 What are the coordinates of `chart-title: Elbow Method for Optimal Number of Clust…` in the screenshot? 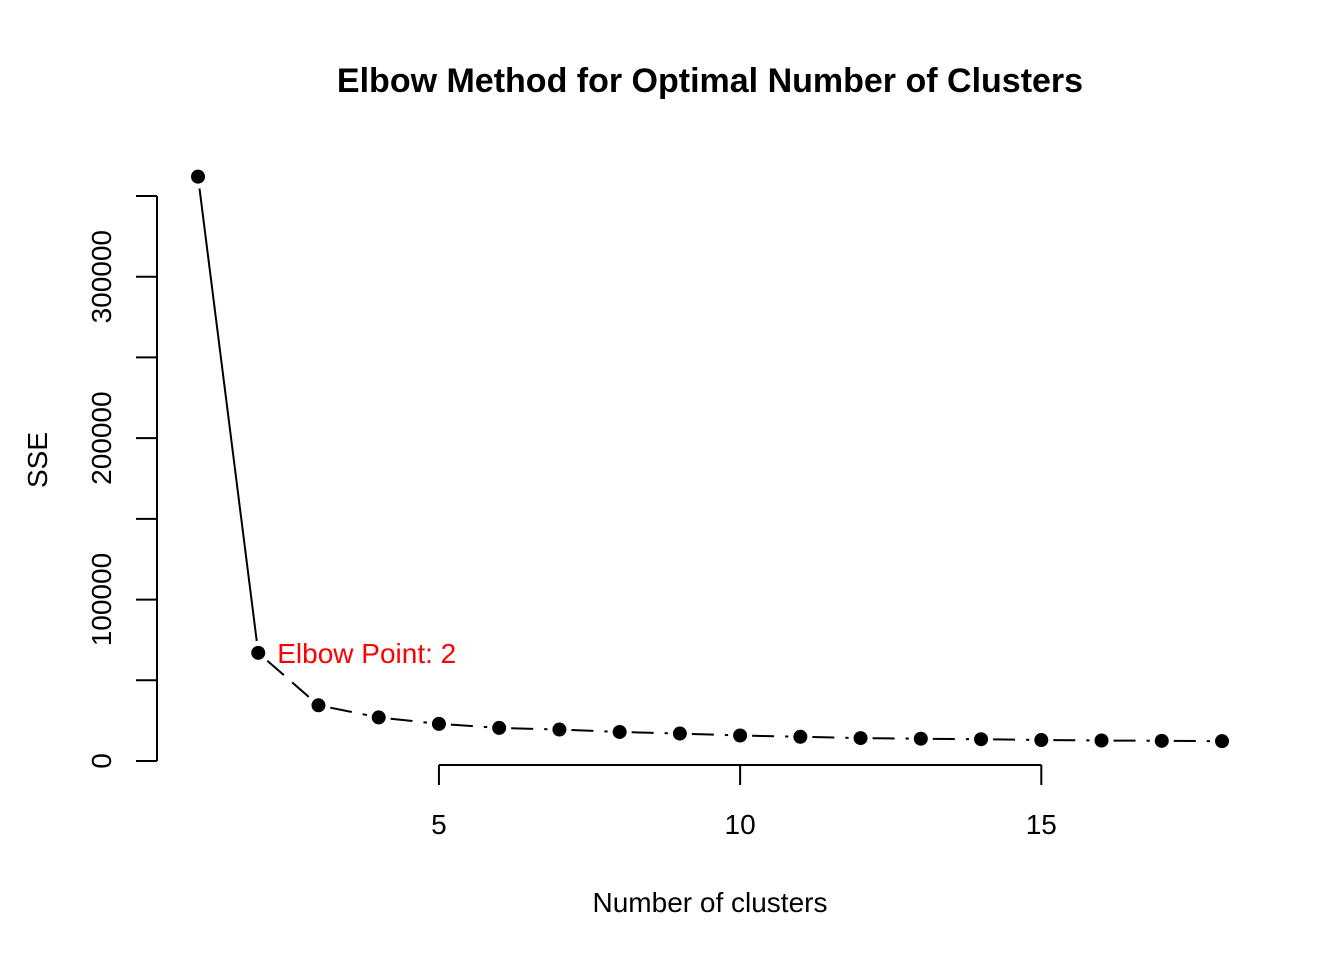 It's located at (710, 81).